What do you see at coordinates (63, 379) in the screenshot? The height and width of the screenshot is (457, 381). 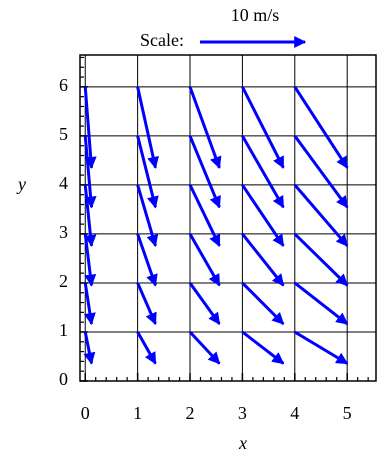 I see `y-tick-label: 0` at bounding box center [63, 379].